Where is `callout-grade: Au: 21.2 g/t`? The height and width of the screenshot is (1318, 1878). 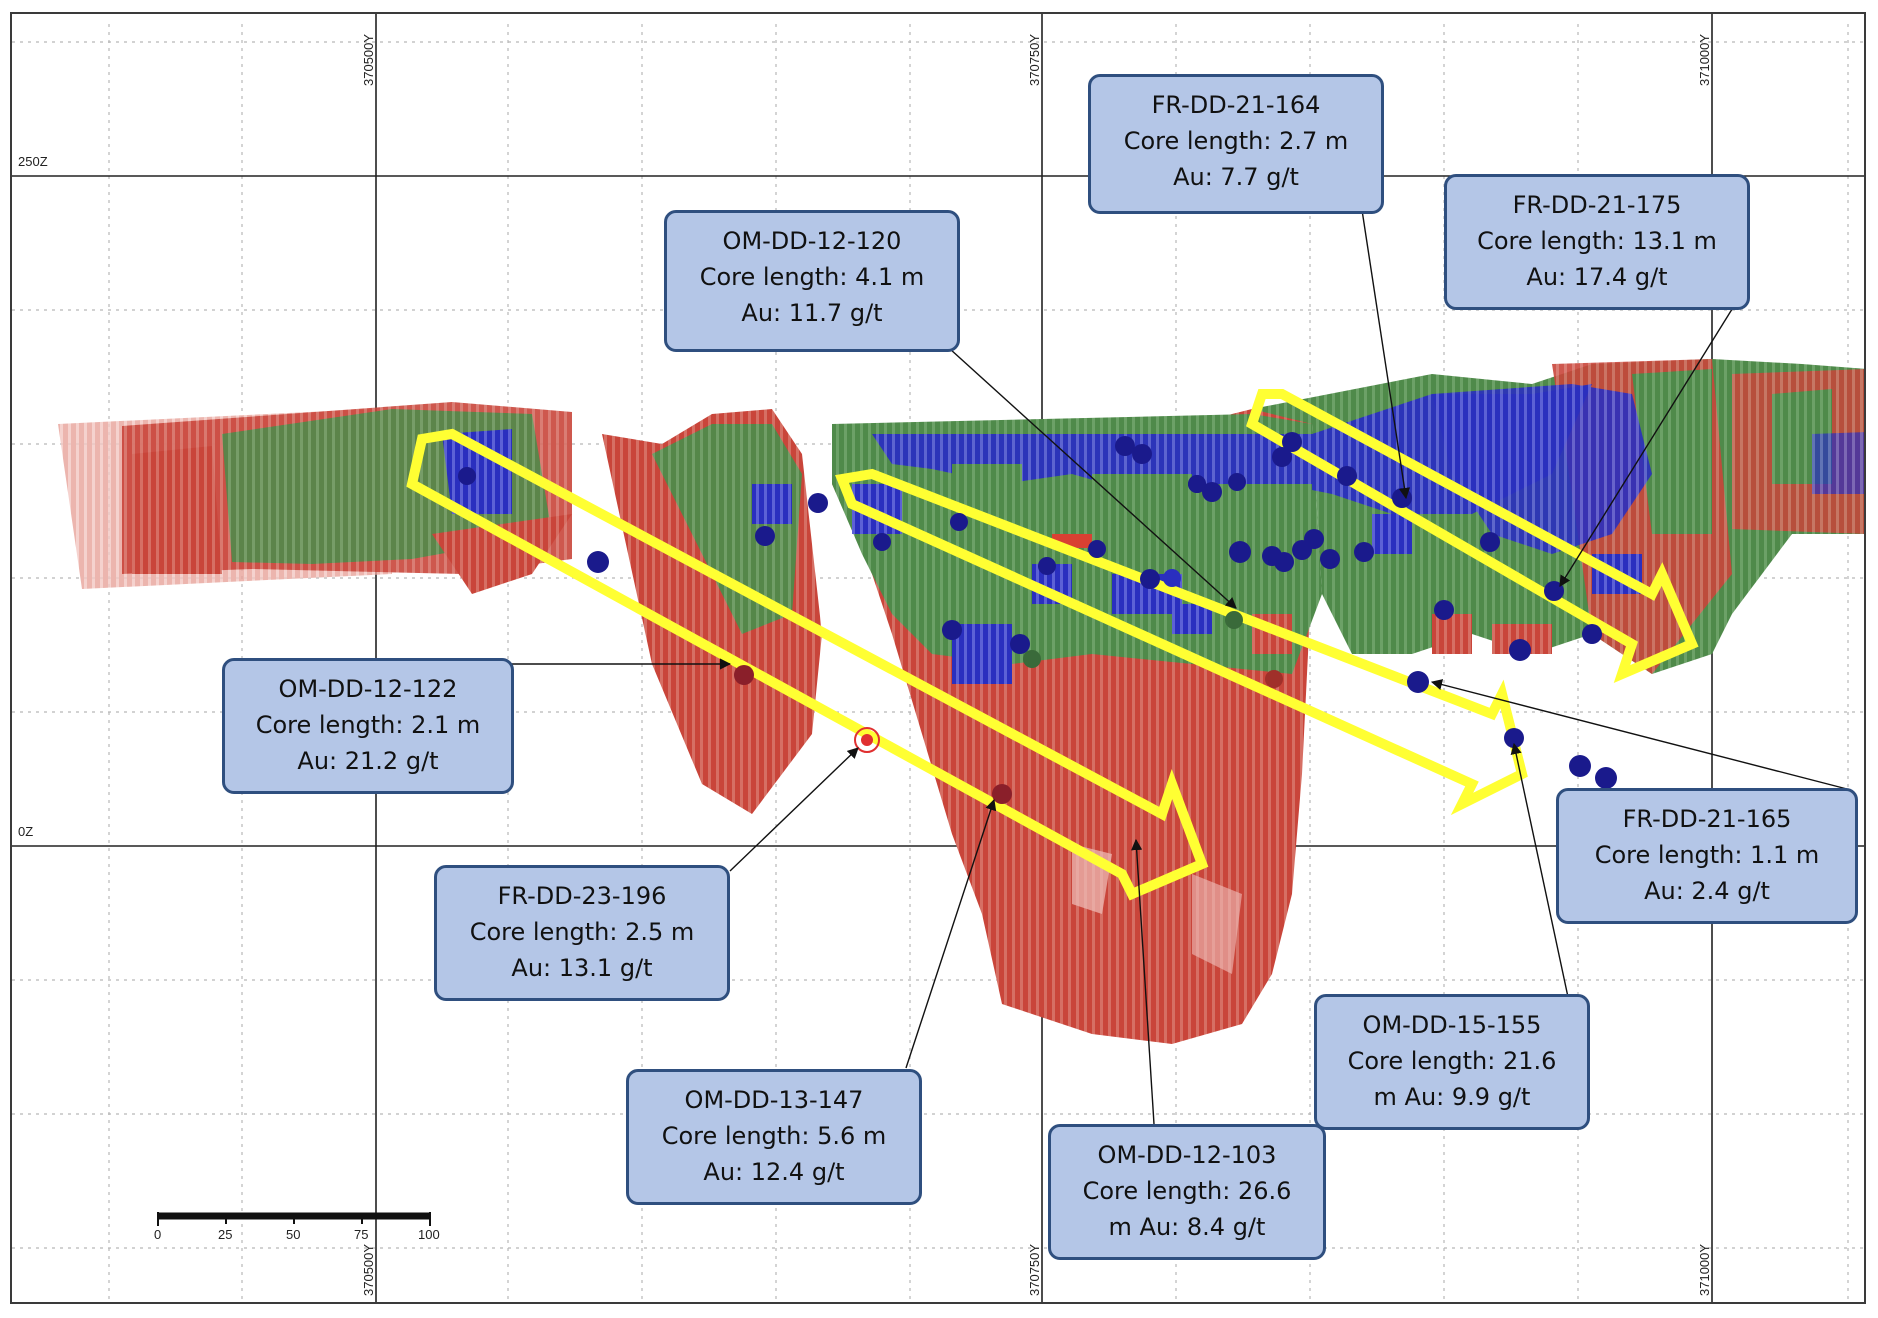
callout-grade: Au: 21.2 g/t is located at coordinates (368, 761).